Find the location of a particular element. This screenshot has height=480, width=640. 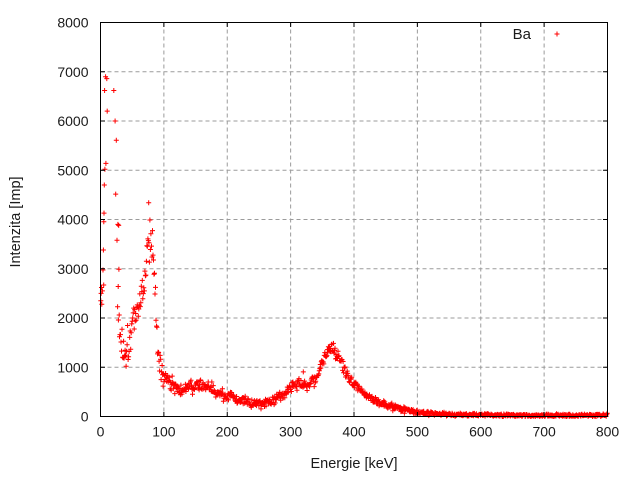

x-tick-label: 400 is located at coordinates (354, 432).